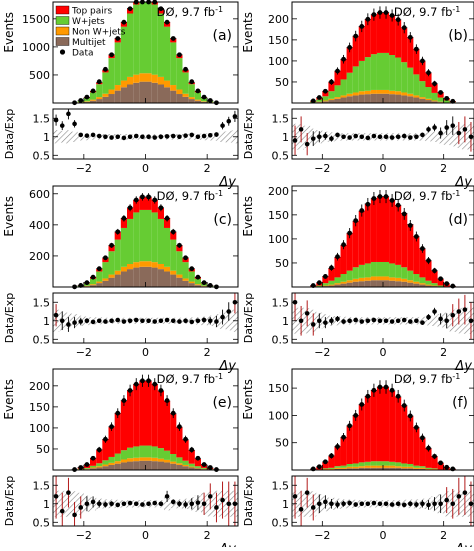 This screenshot has height=551, width=474. I want to click on legend-marker, so click(62, 51).